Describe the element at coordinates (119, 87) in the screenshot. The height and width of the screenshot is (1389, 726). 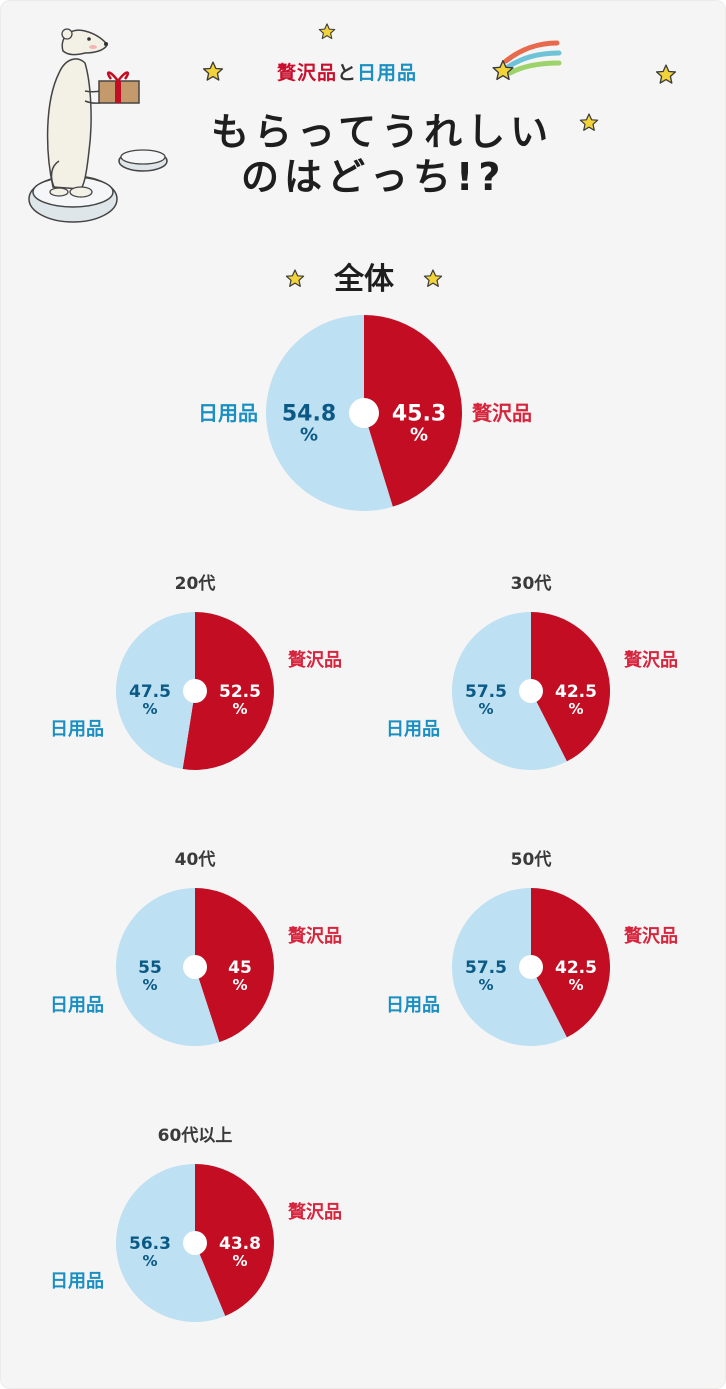
I see `gift-box-icon` at that location.